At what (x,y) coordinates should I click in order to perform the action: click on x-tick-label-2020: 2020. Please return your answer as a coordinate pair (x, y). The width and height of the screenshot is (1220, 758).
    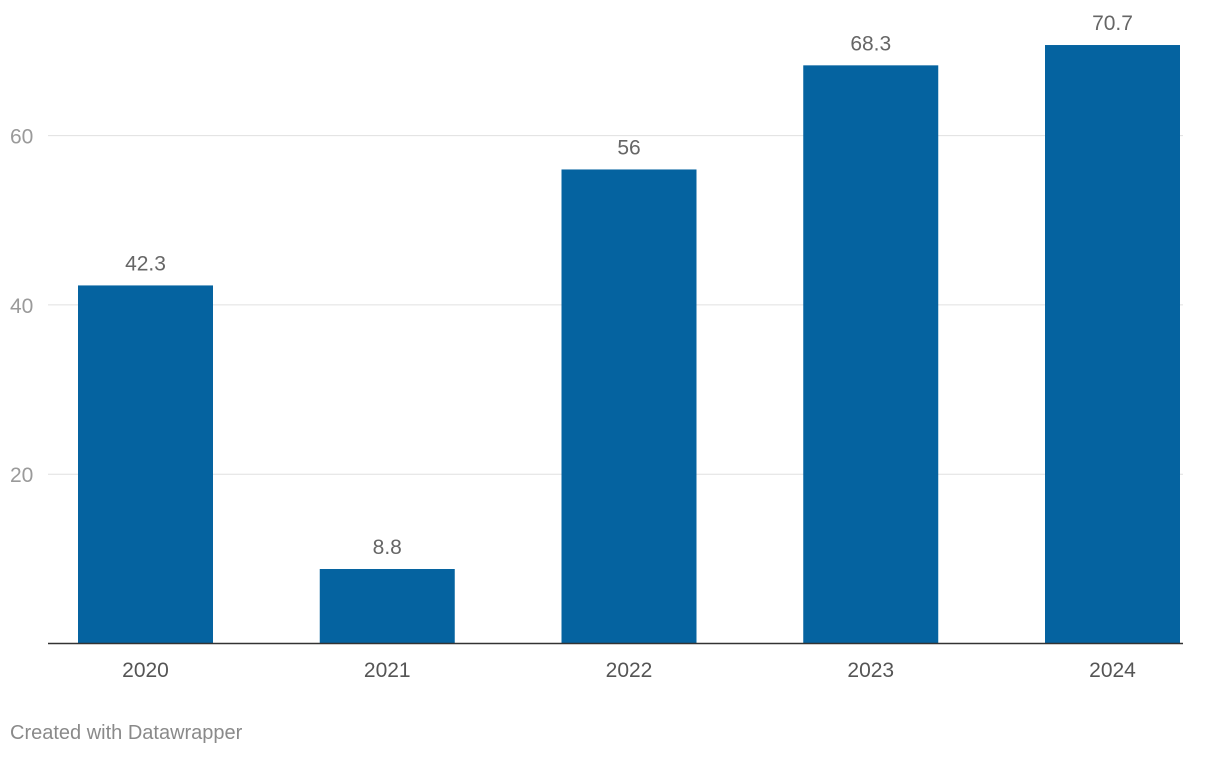
    Looking at the image, I should click on (145, 670).